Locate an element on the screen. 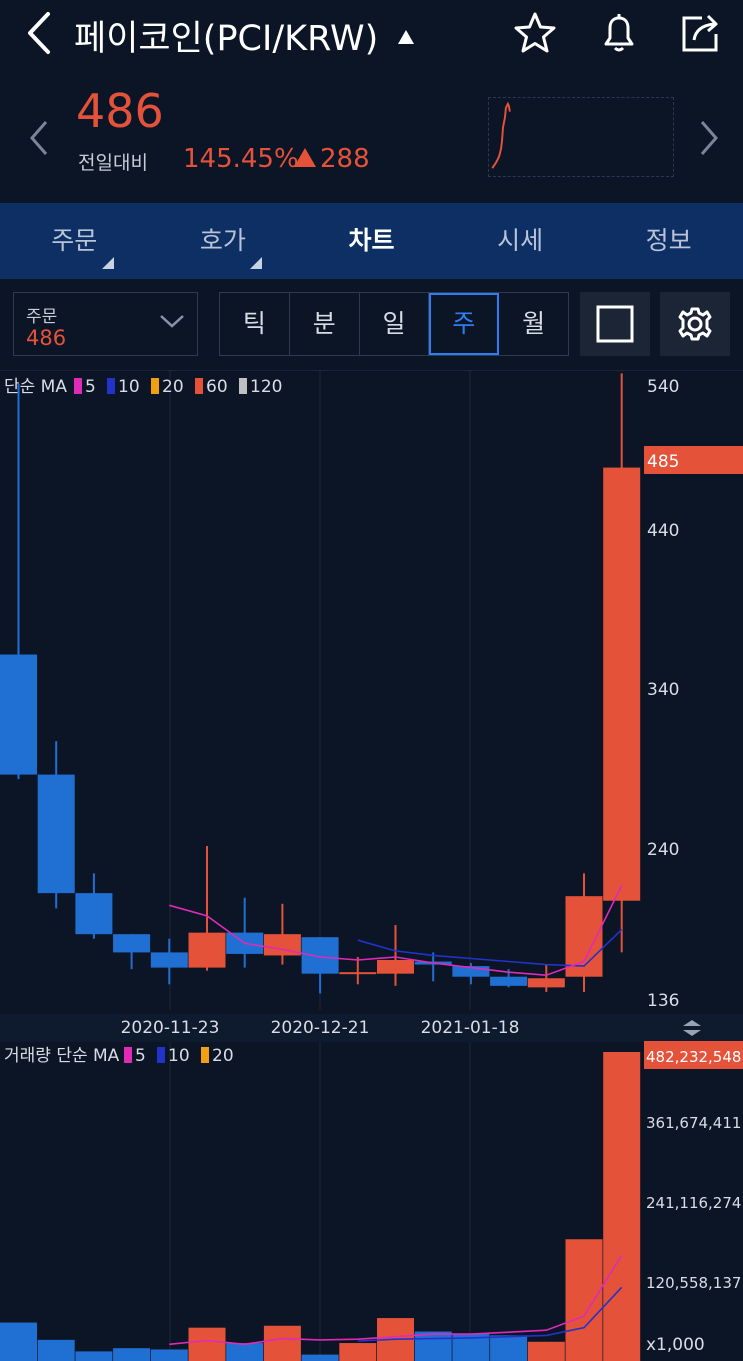 Image resolution: width=743 pixels, height=1361 pixels. share-icon is located at coordinates (701, 33).